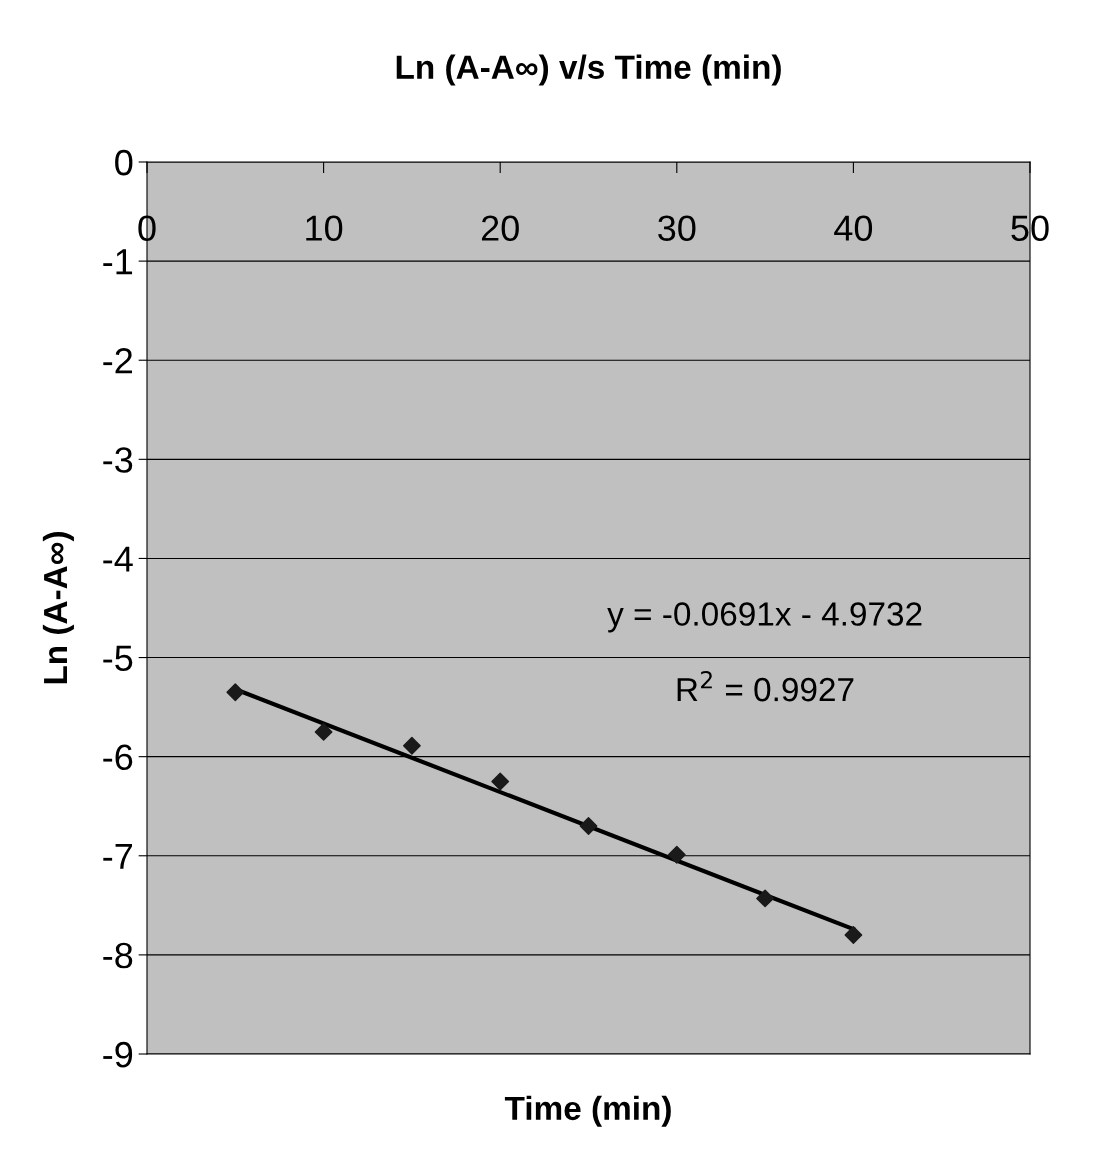 This screenshot has width=1106, height=1167. I want to click on annotation: R$^{2}$ = 0.9927, so click(765, 686).